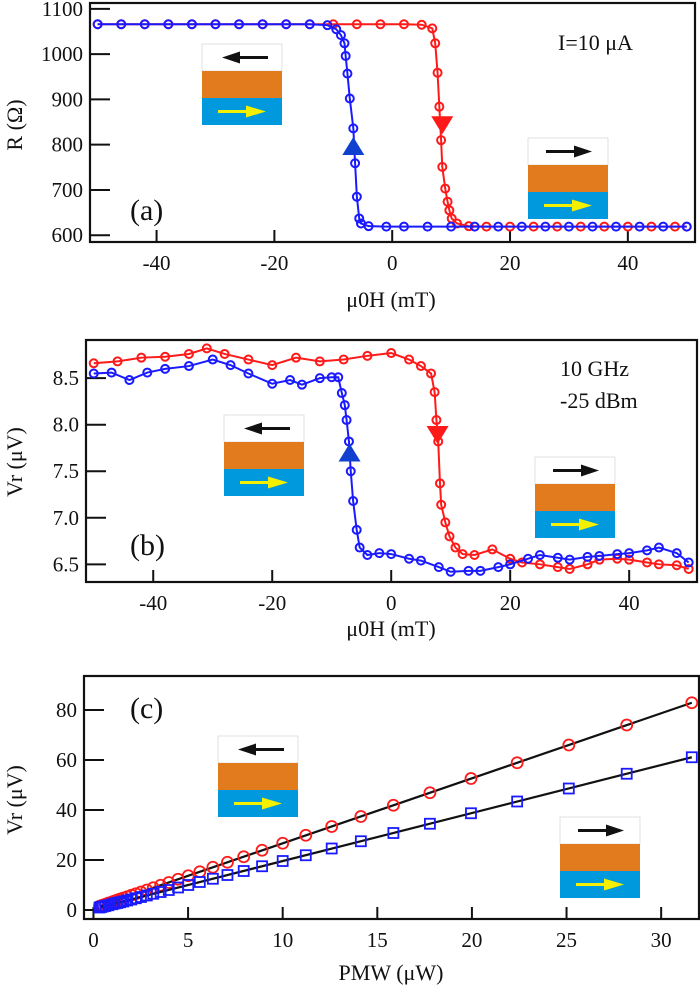 The height and width of the screenshot is (994, 700). What do you see at coordinates (66, 760) in the screenshot?
I see `y-tick-label: 60` at bounding box center [66, 760].